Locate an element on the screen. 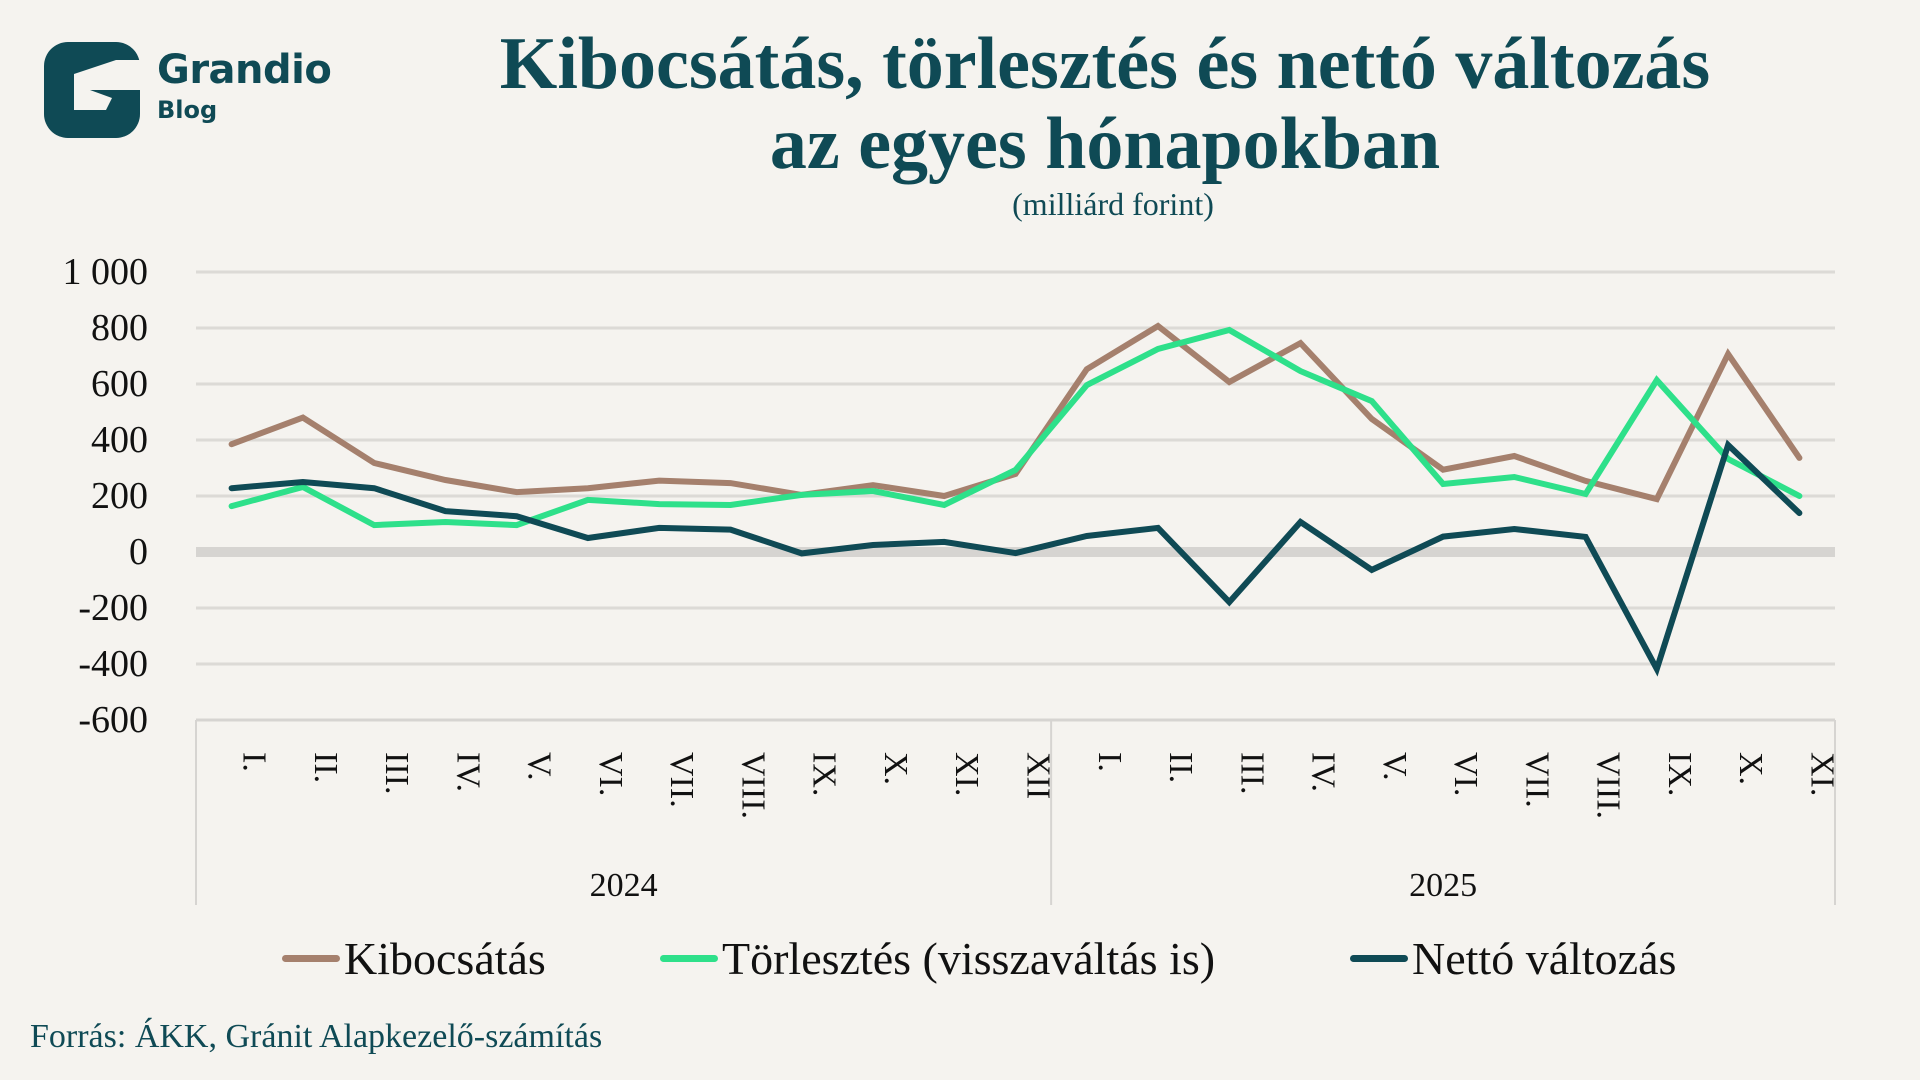 The width and height of the screenshot is (1920, 1080). legend-item-torlesztes: Törlesztés (visszaváltás is) is located at coordinates (937, 958).